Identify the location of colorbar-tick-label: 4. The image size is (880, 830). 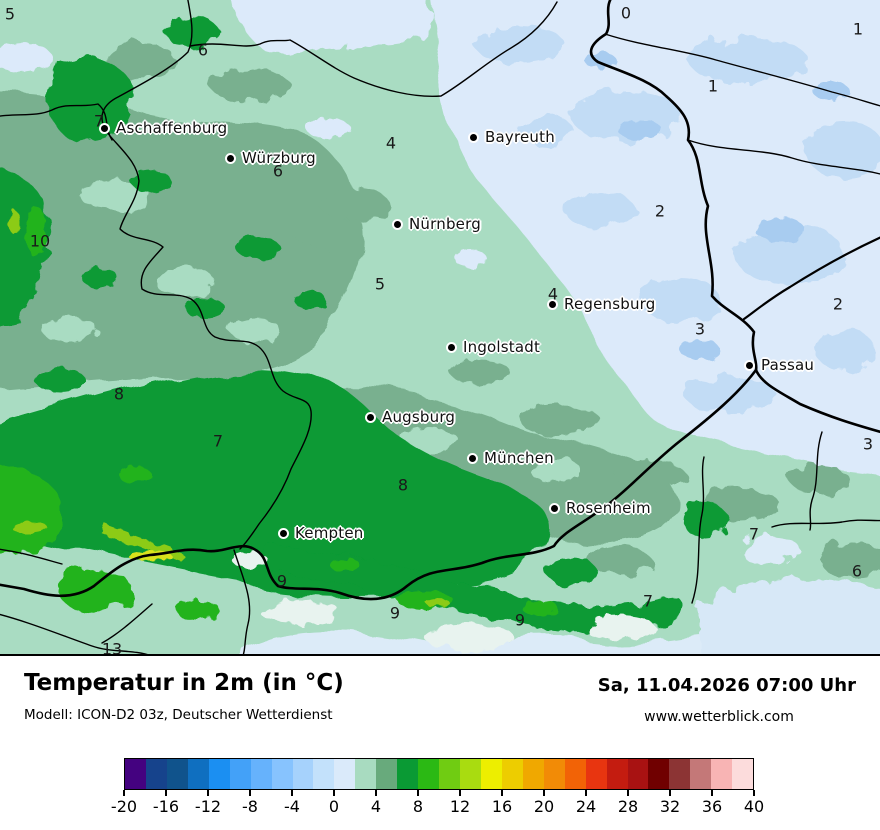
(376, 806).